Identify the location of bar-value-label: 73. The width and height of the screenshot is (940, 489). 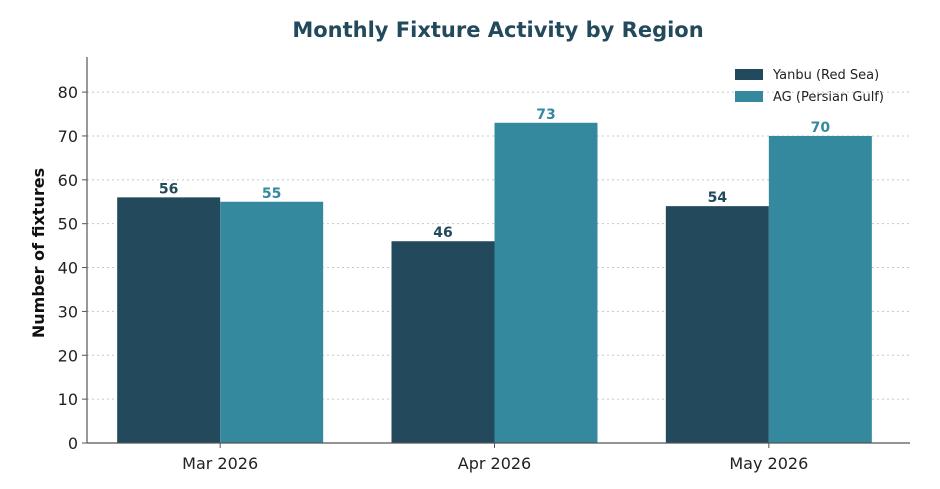
(545, 115).